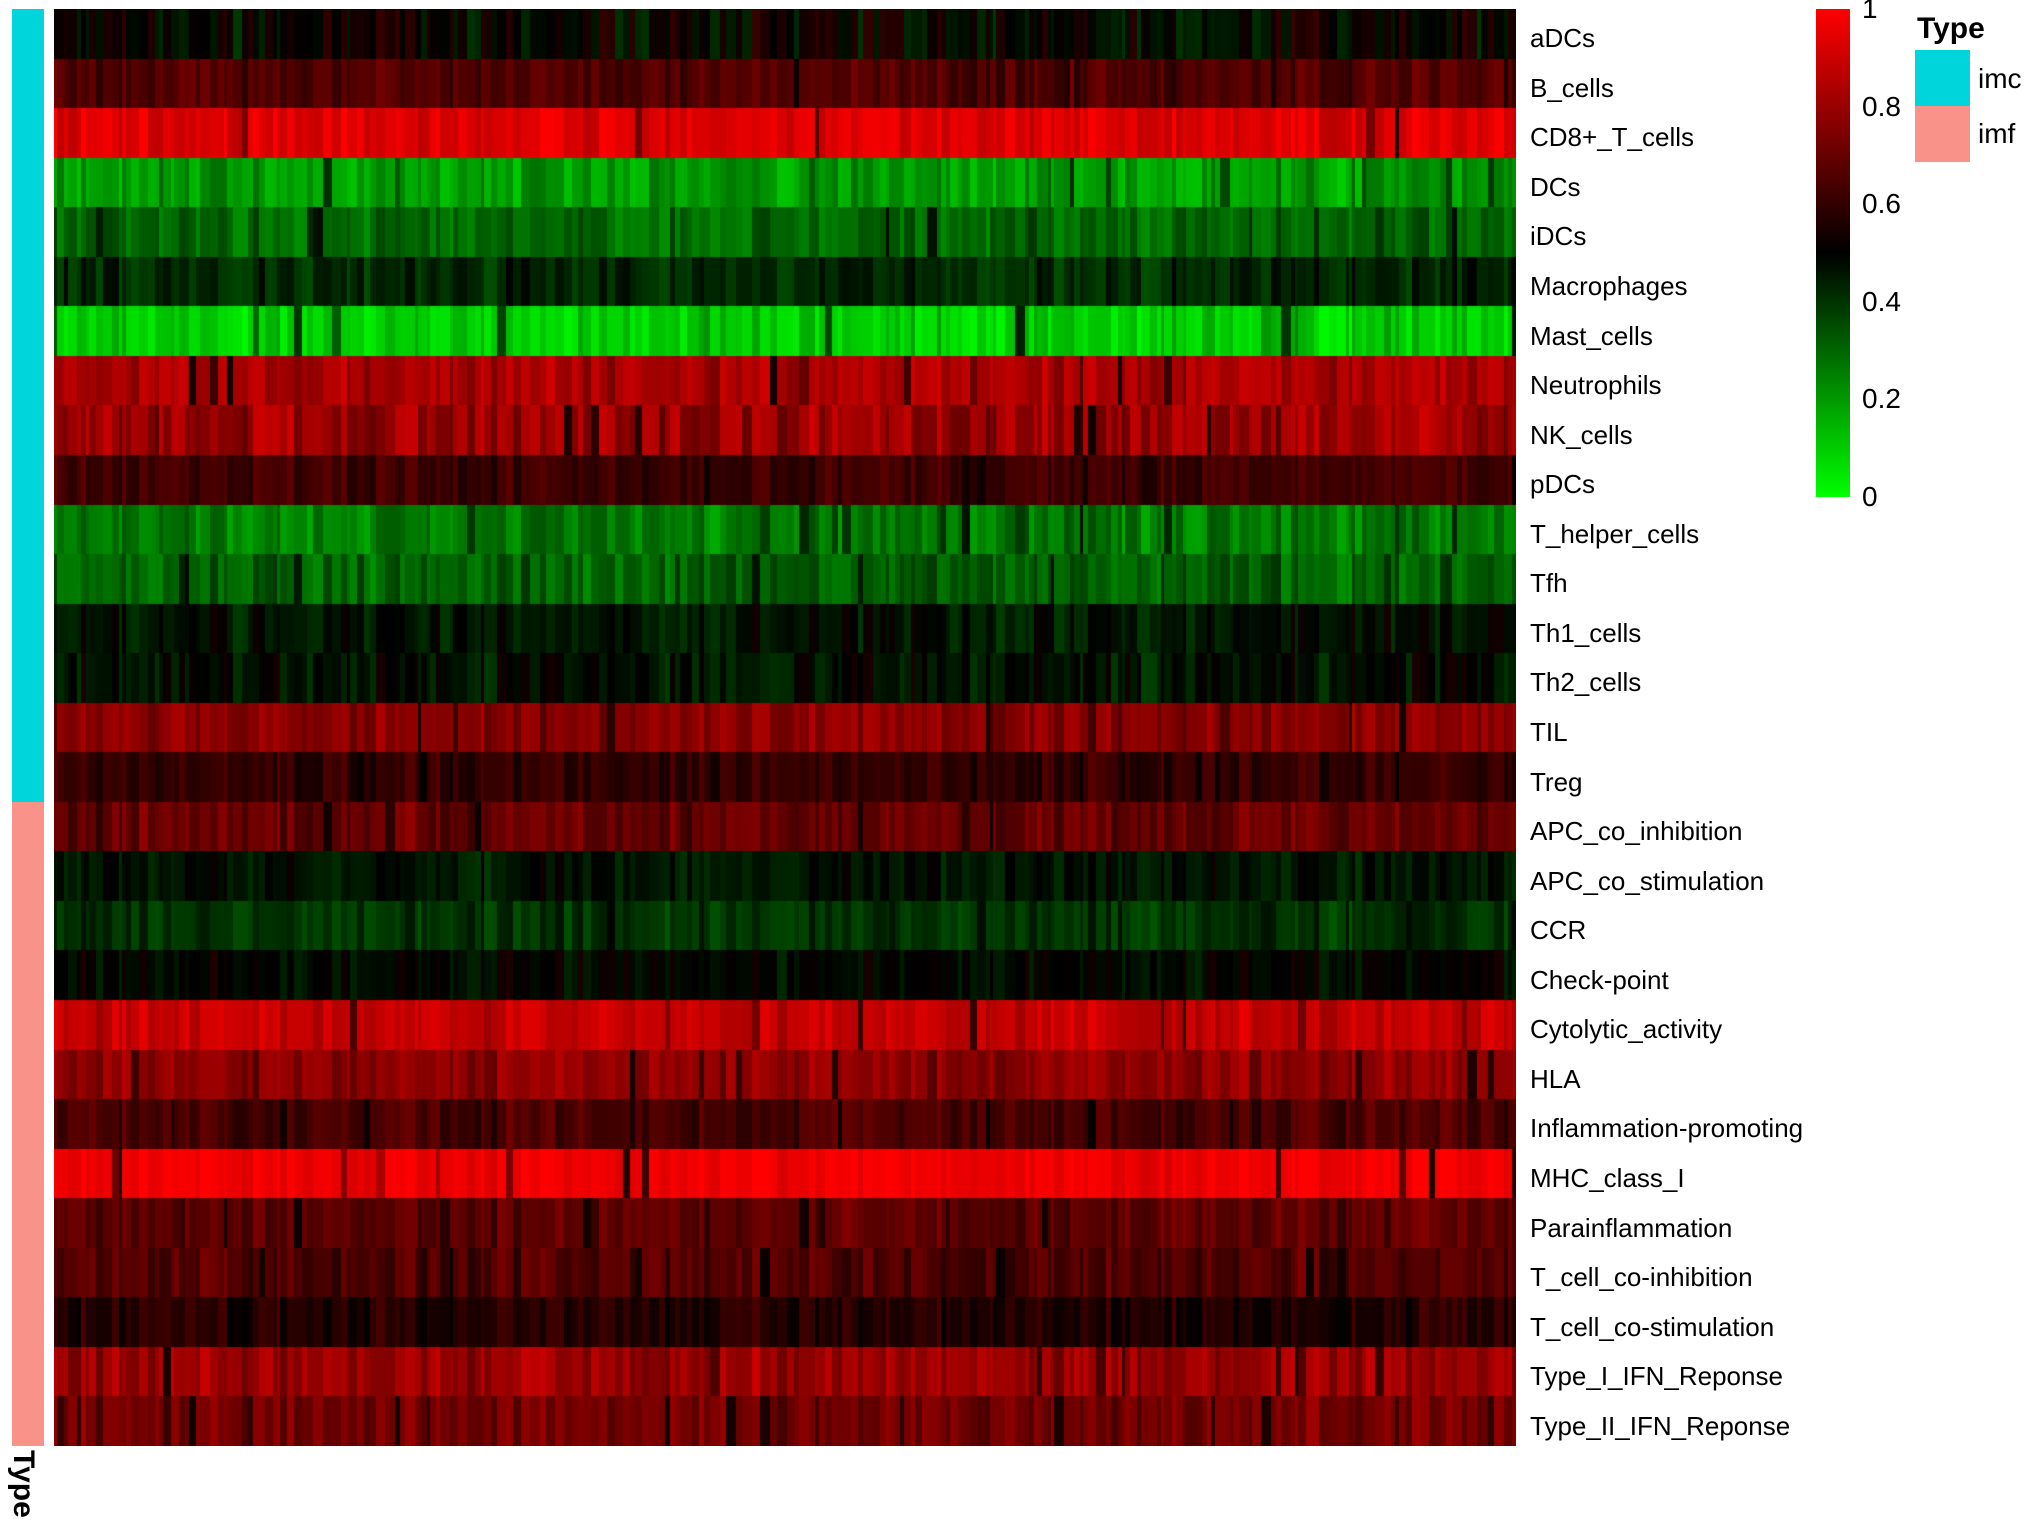  Describe the element at coordinates (1881, 106) in the screenshot. I see `colorbar-tick-label-0.8: 0.8` at that location.